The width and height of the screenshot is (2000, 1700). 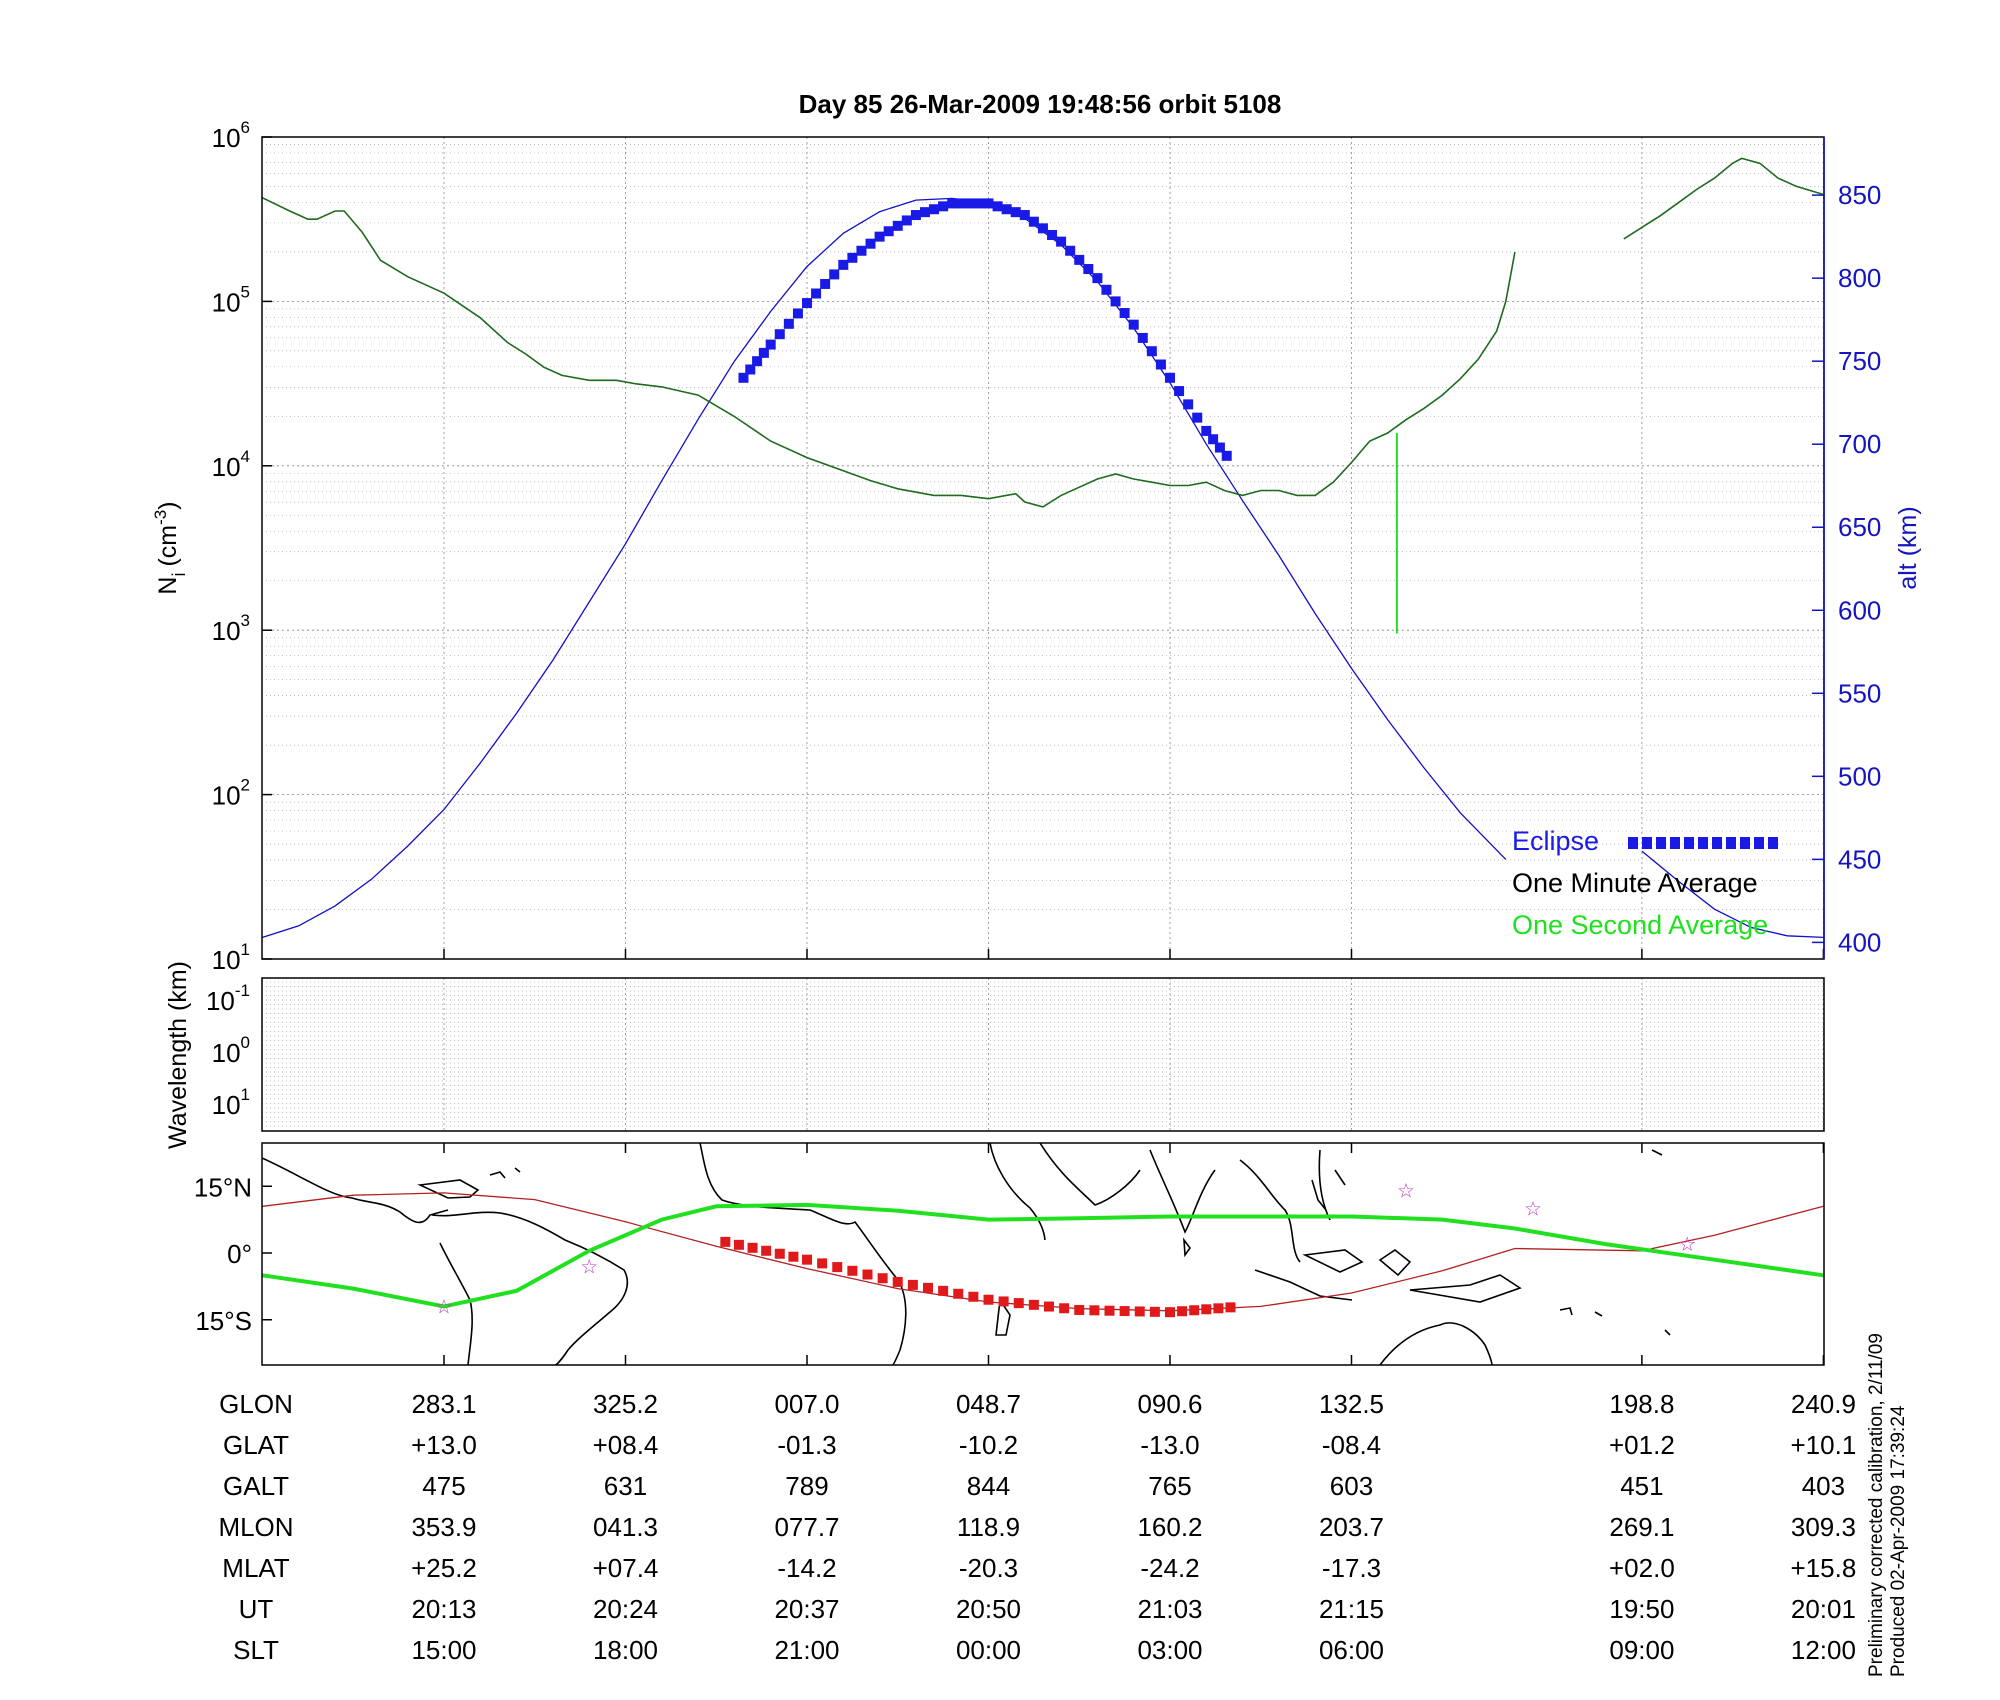 I want to click on table-cell: -10.2, so click(x=988, y=1445).